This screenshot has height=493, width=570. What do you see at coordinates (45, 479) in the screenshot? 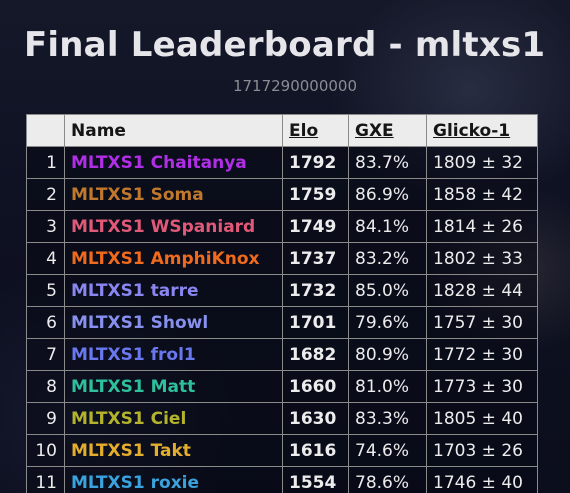
I see `rank-cell: 11` at bounding box center [45, 479].